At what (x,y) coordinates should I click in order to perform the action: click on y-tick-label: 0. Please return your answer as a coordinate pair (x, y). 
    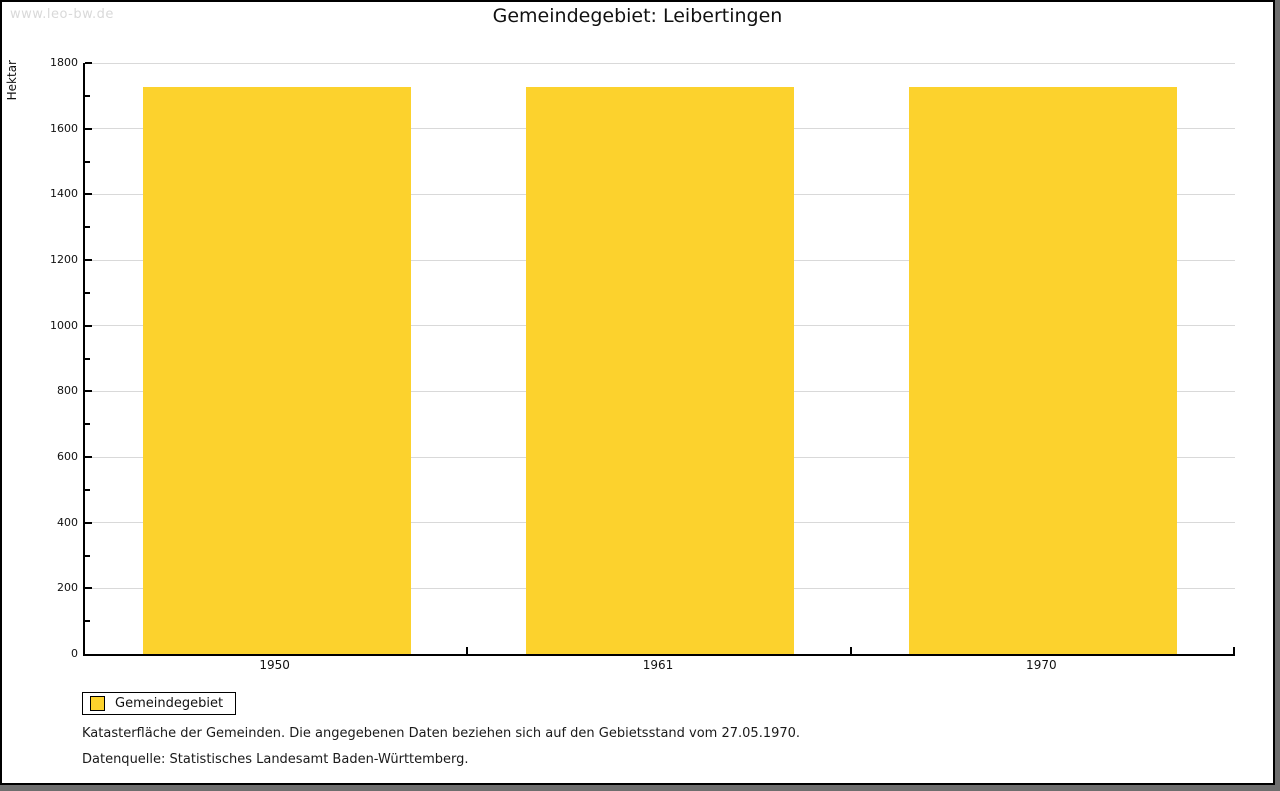
    Looking at the image, I should click on (74, 653).